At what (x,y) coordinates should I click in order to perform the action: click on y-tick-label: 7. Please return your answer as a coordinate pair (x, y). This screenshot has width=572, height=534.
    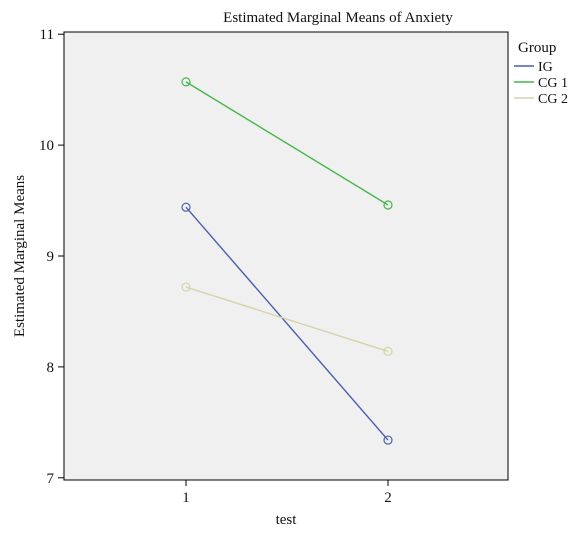
    Looking at the image, I should click on (51, 479).